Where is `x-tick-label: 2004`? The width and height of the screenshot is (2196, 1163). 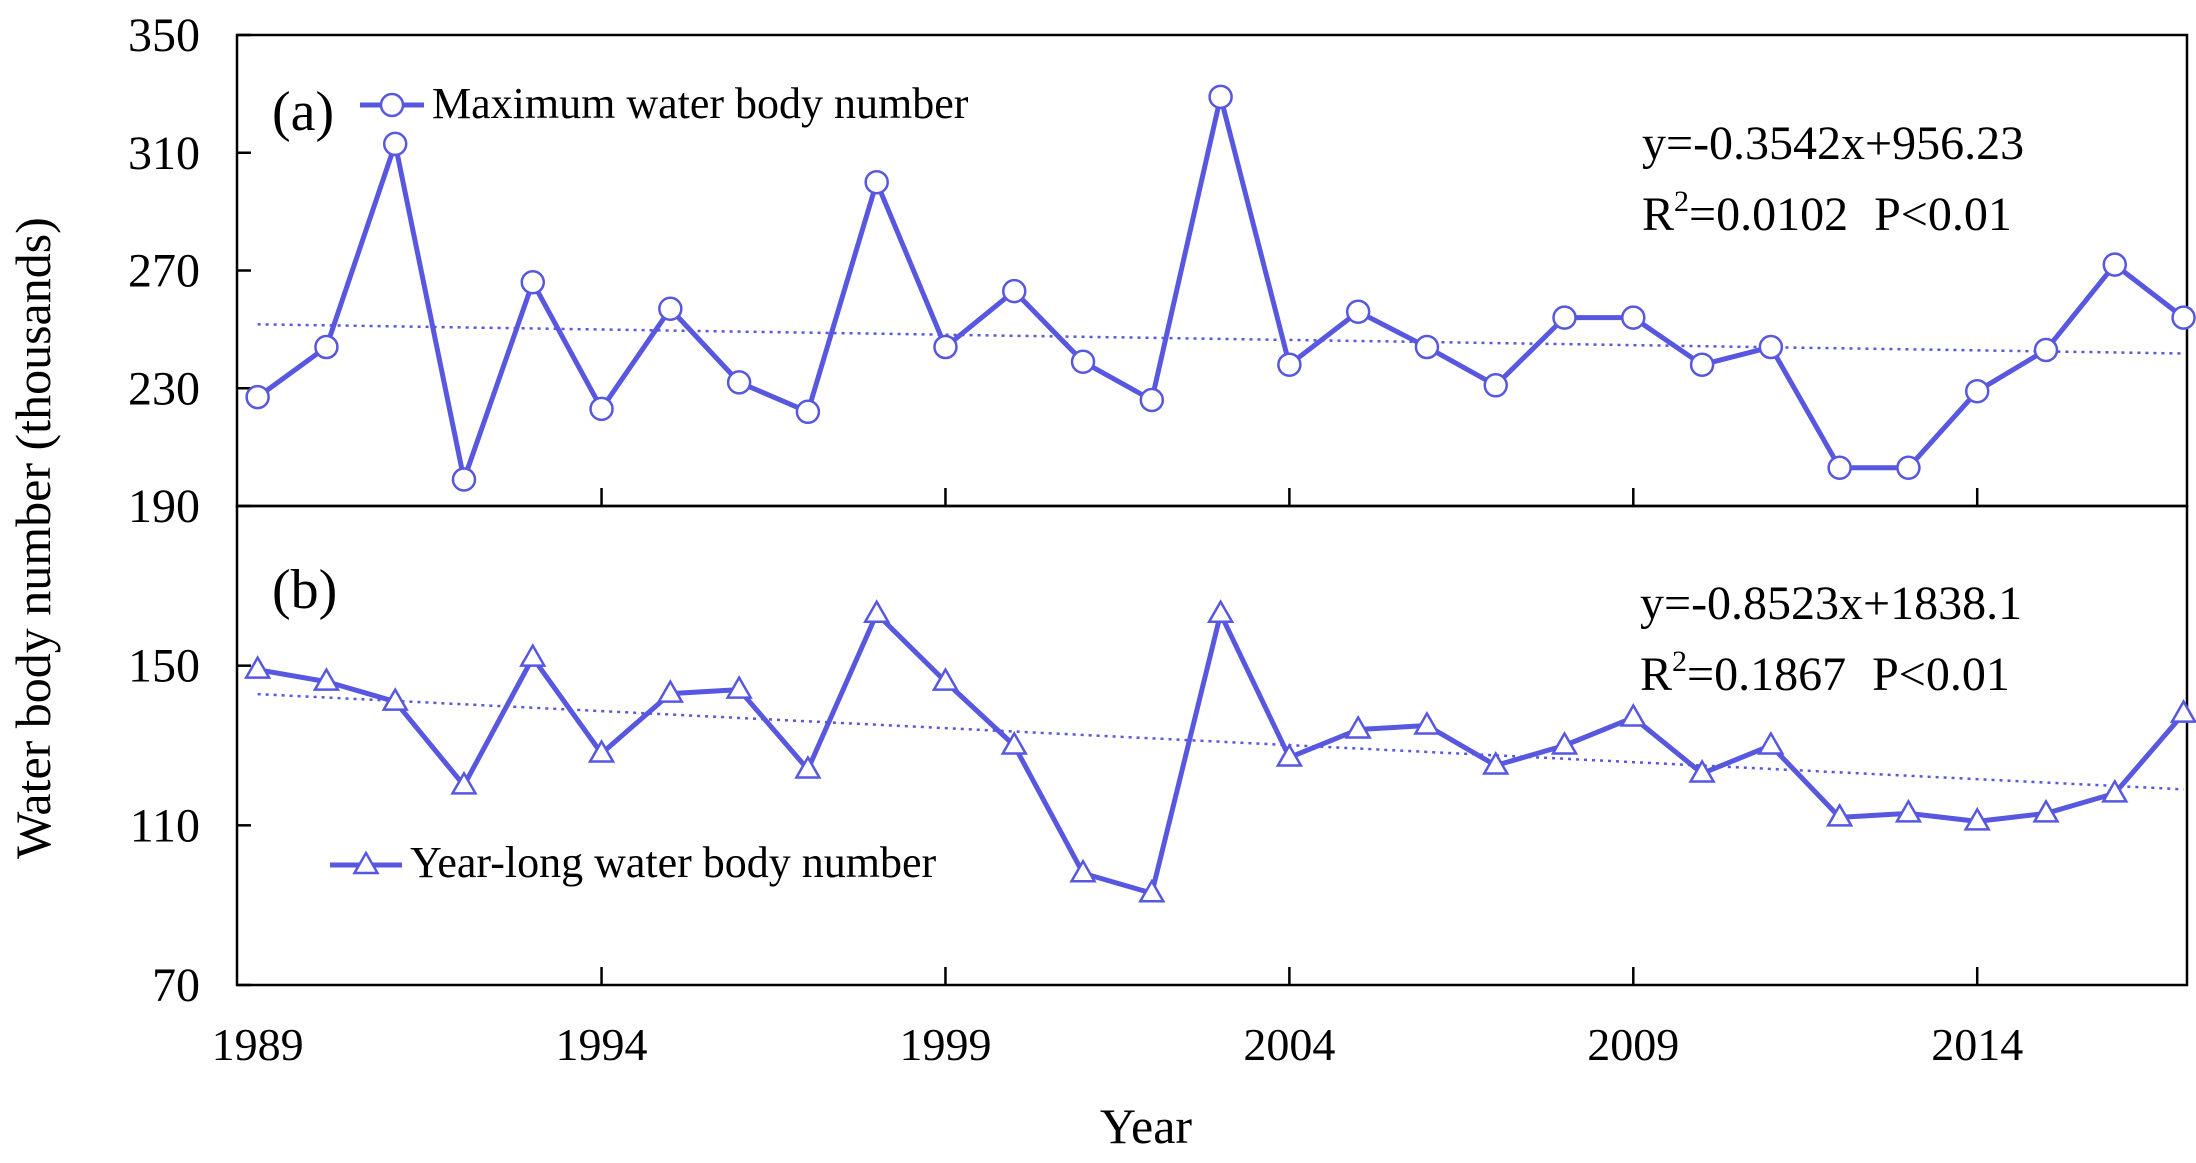 x-tick-label: 2004 is located at coordinates (1289, 1044).